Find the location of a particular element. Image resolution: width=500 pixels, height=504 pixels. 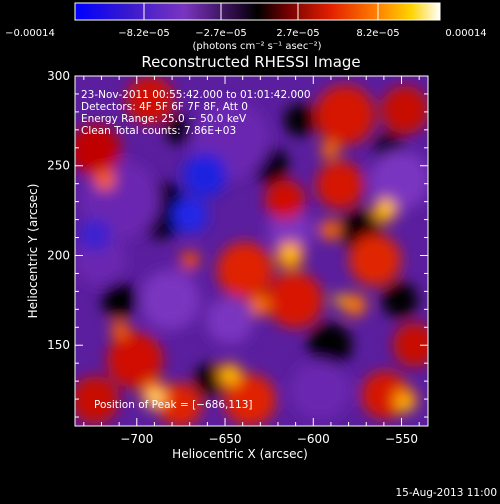

x-axis-title: Heliocentric X (arcsec) is located at coordinates (240, 454).